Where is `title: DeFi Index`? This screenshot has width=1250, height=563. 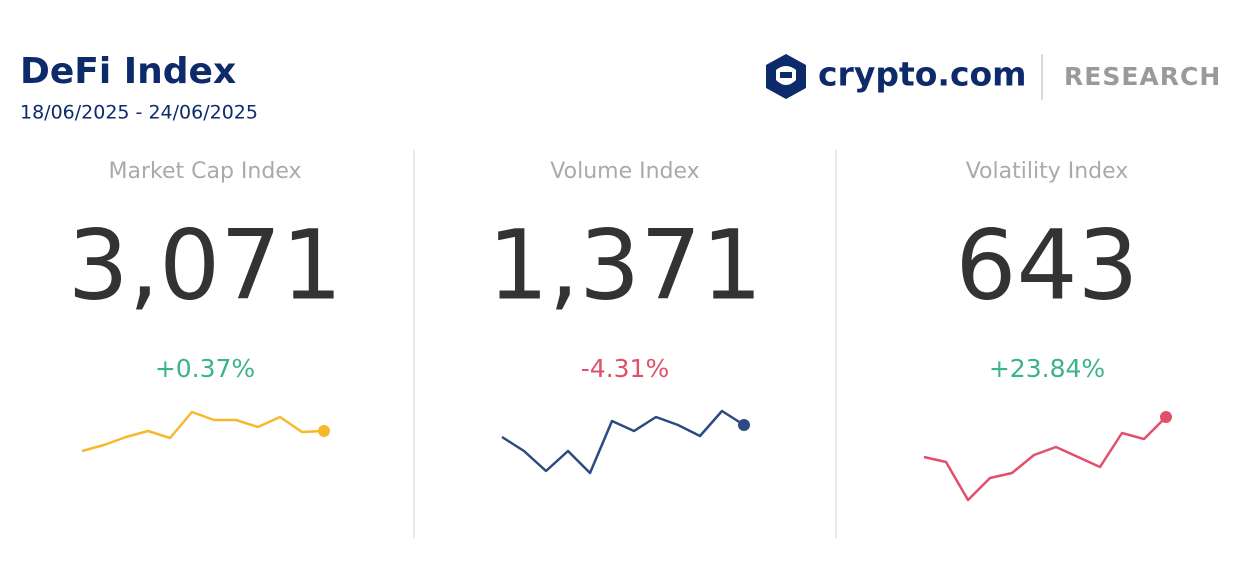 title: DeFi Index is located at coordinates (128, 71).